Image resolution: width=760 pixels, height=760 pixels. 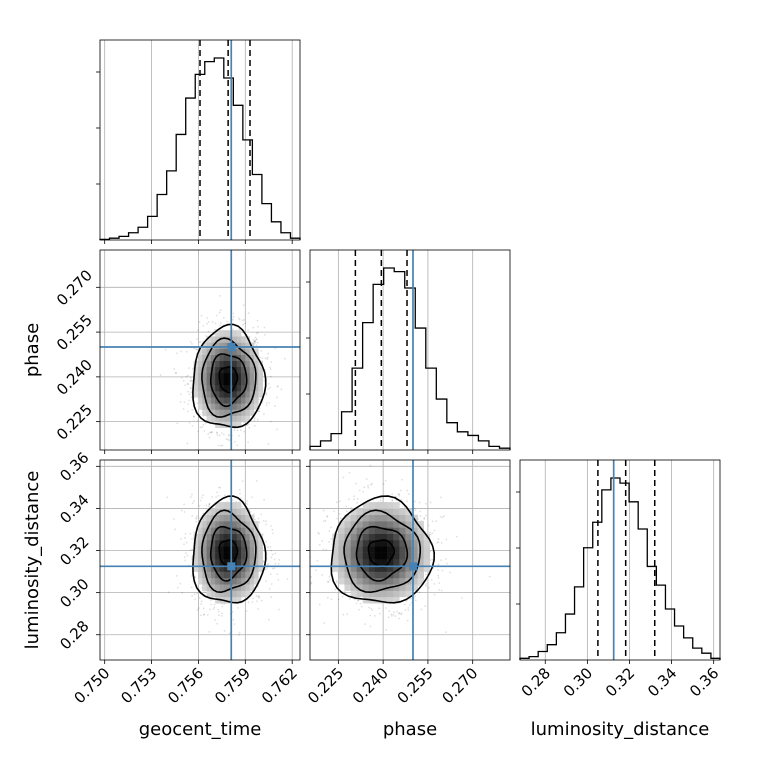 I want to click on x-tick-label: 0.753, so click(x=138, y=685).